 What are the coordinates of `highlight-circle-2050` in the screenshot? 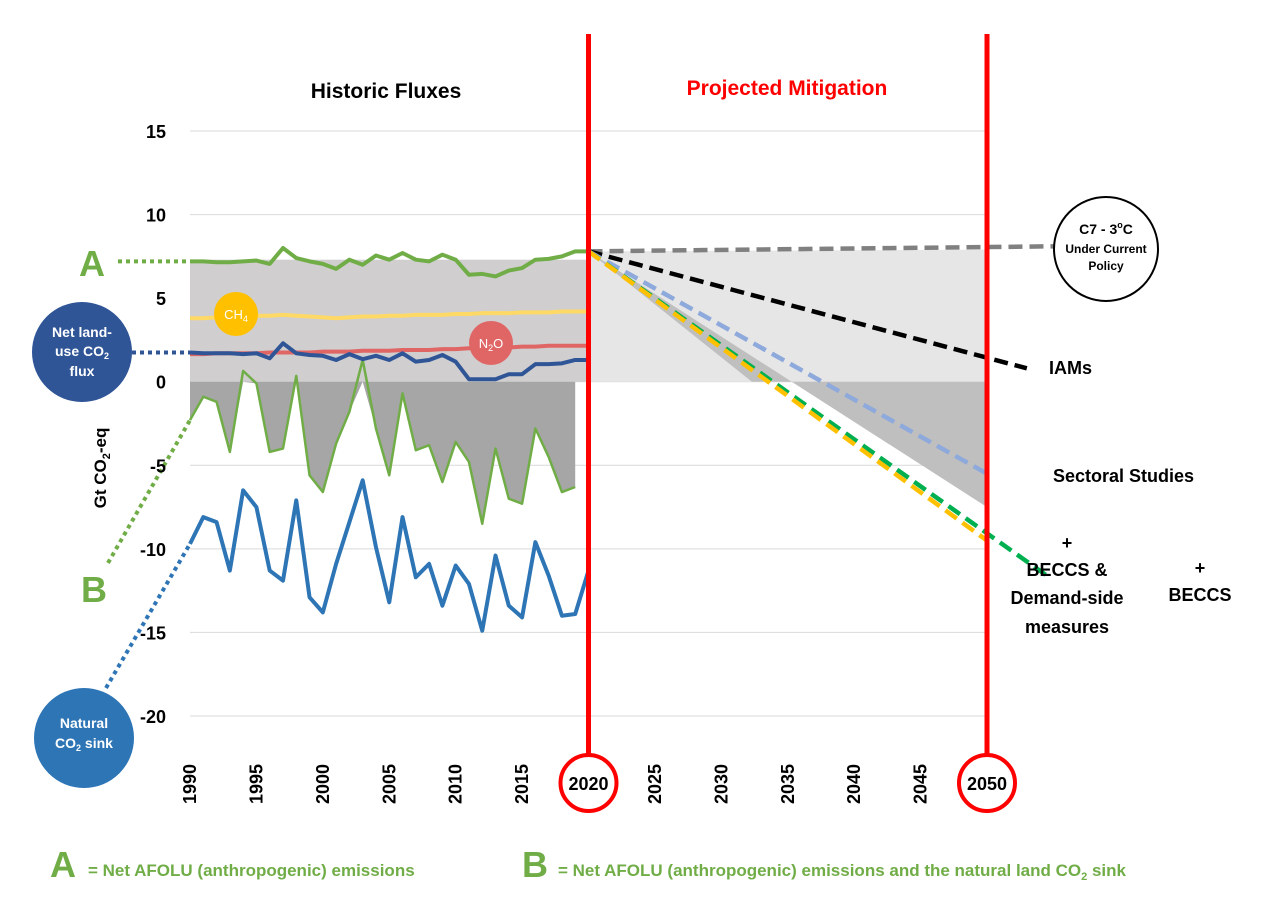 It's located at (987, 783).